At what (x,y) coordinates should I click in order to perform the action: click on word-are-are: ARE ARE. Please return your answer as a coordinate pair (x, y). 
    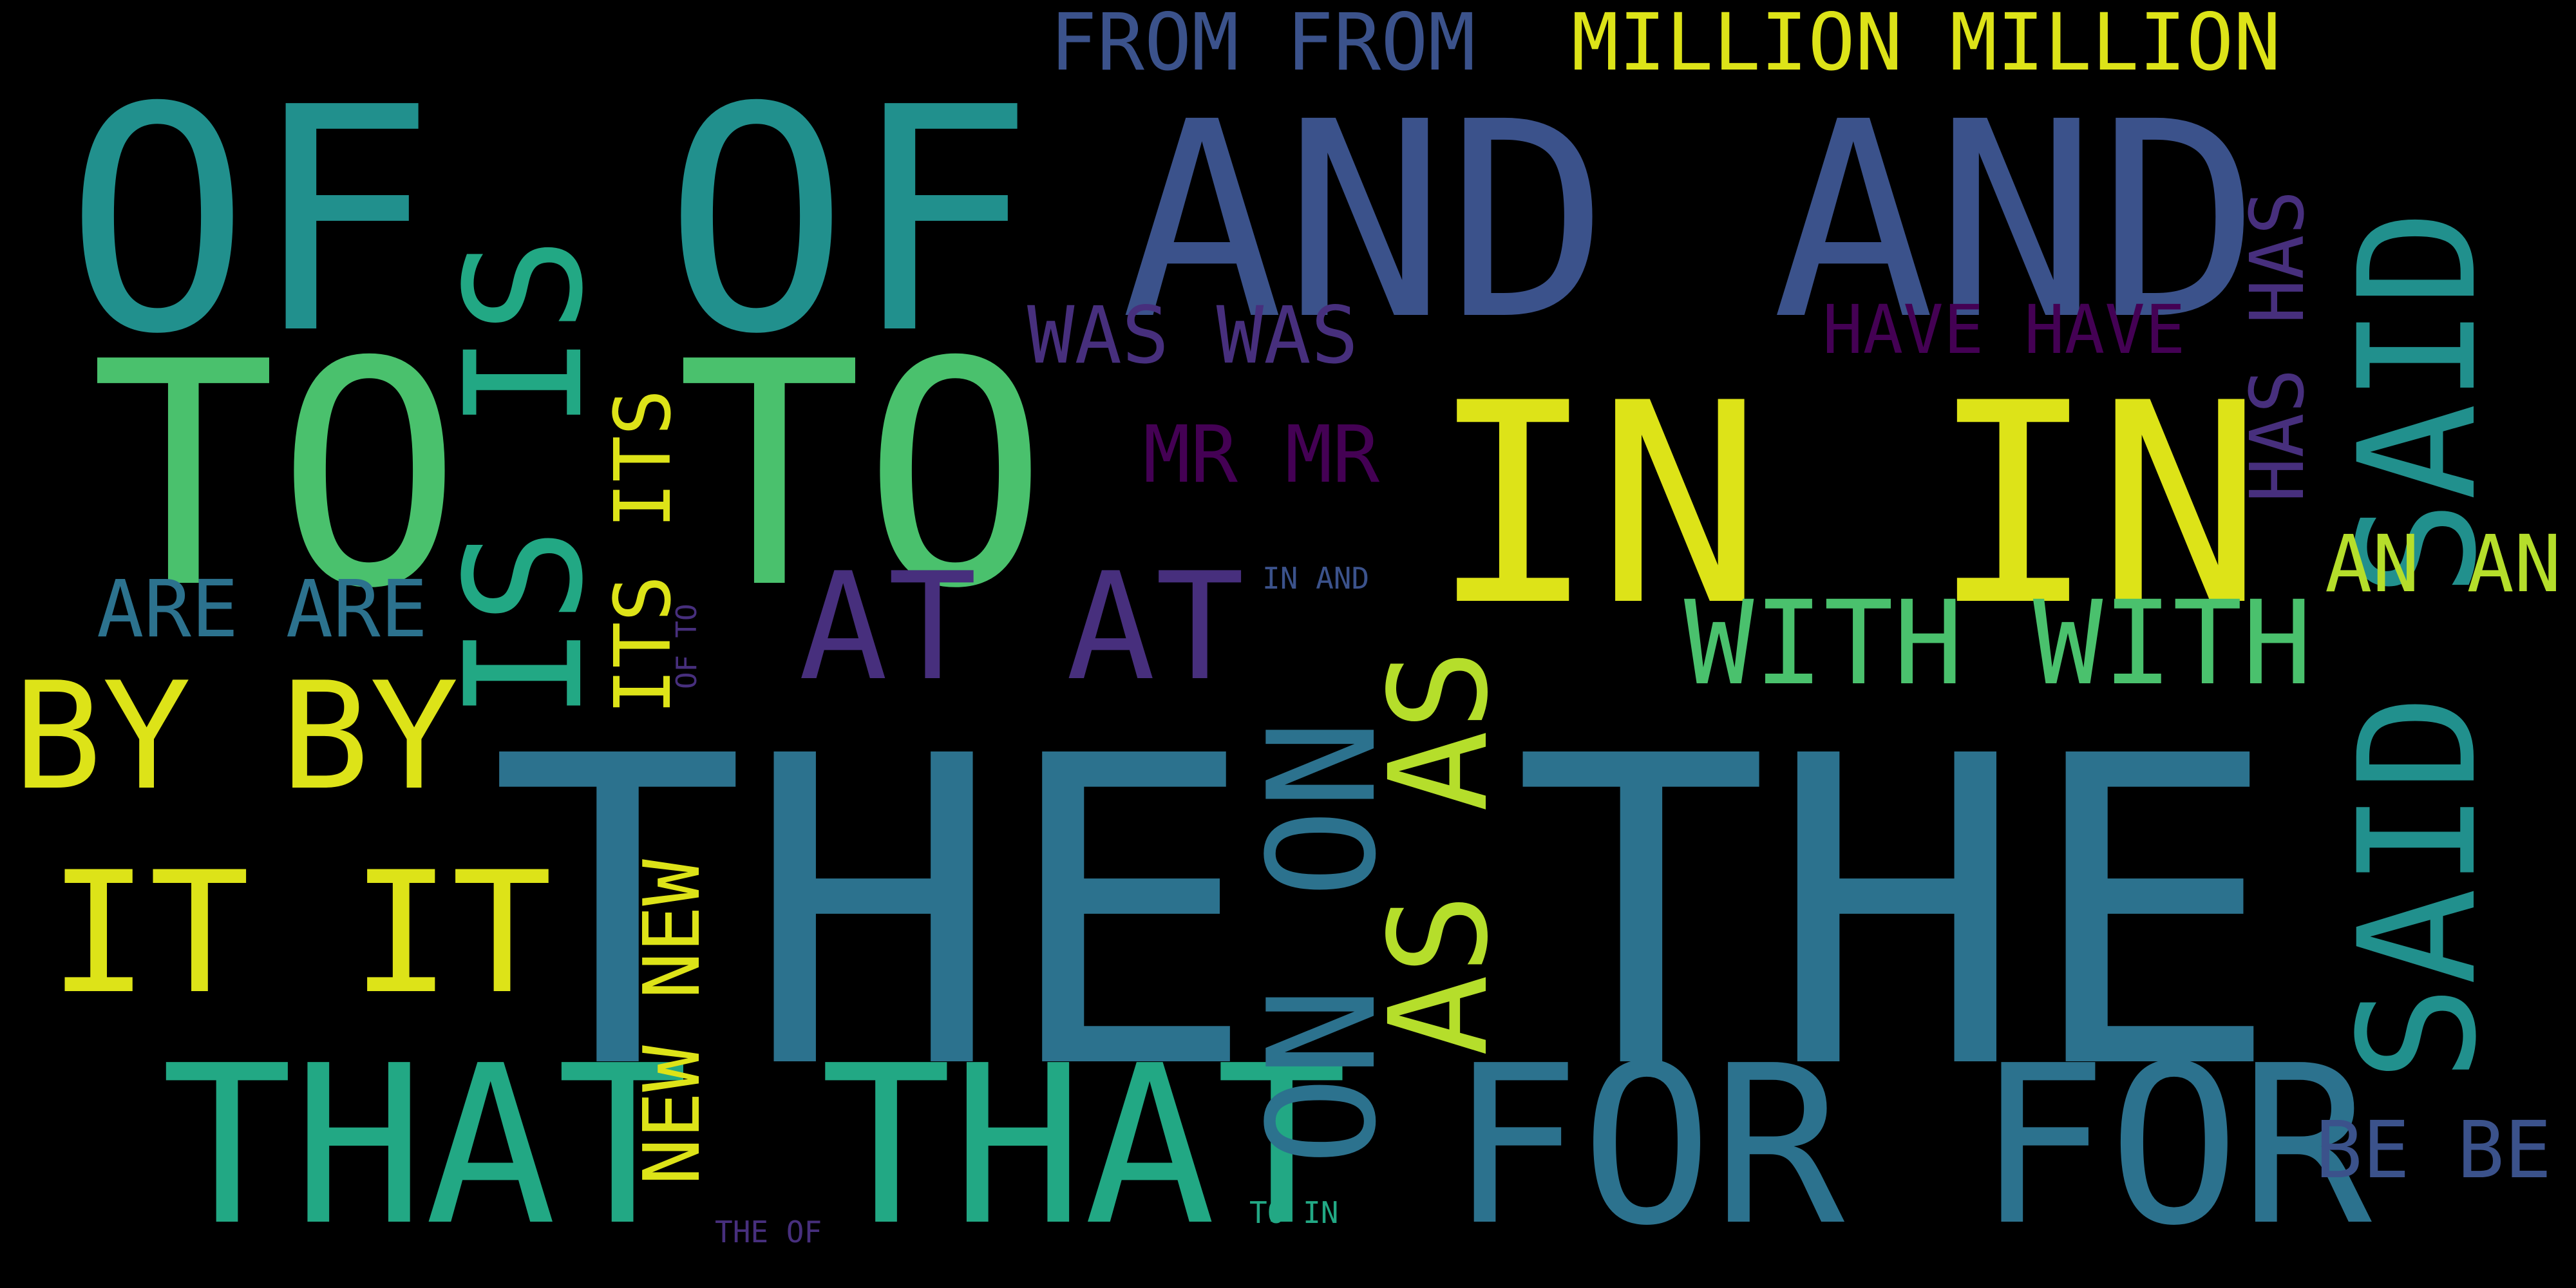
    Looking at the image, I should click on (262, 609).